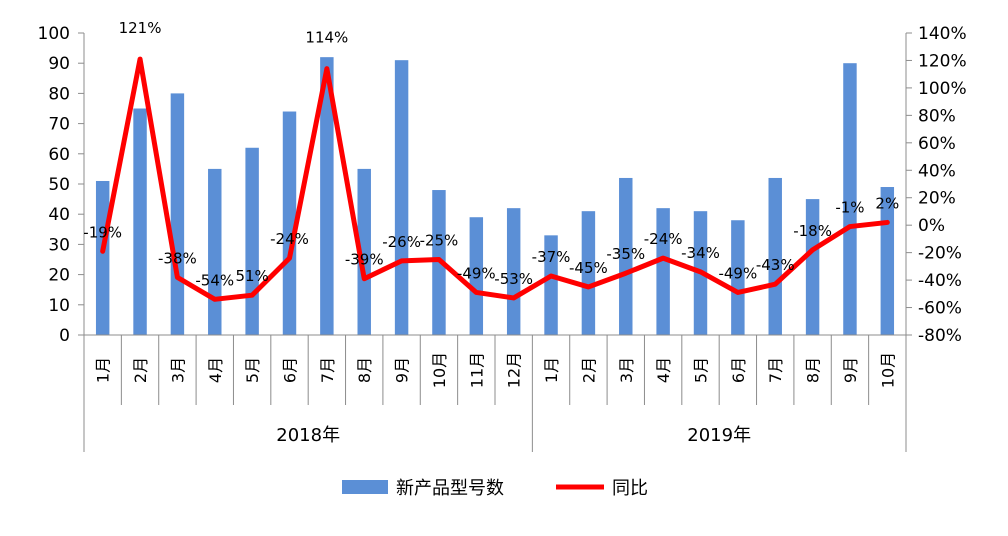 This screenshot has height=536, width=1008. Describe the element at coordinates (940, 281) in the screenshot. I see `y-right-tick-label: -40%` at that location.